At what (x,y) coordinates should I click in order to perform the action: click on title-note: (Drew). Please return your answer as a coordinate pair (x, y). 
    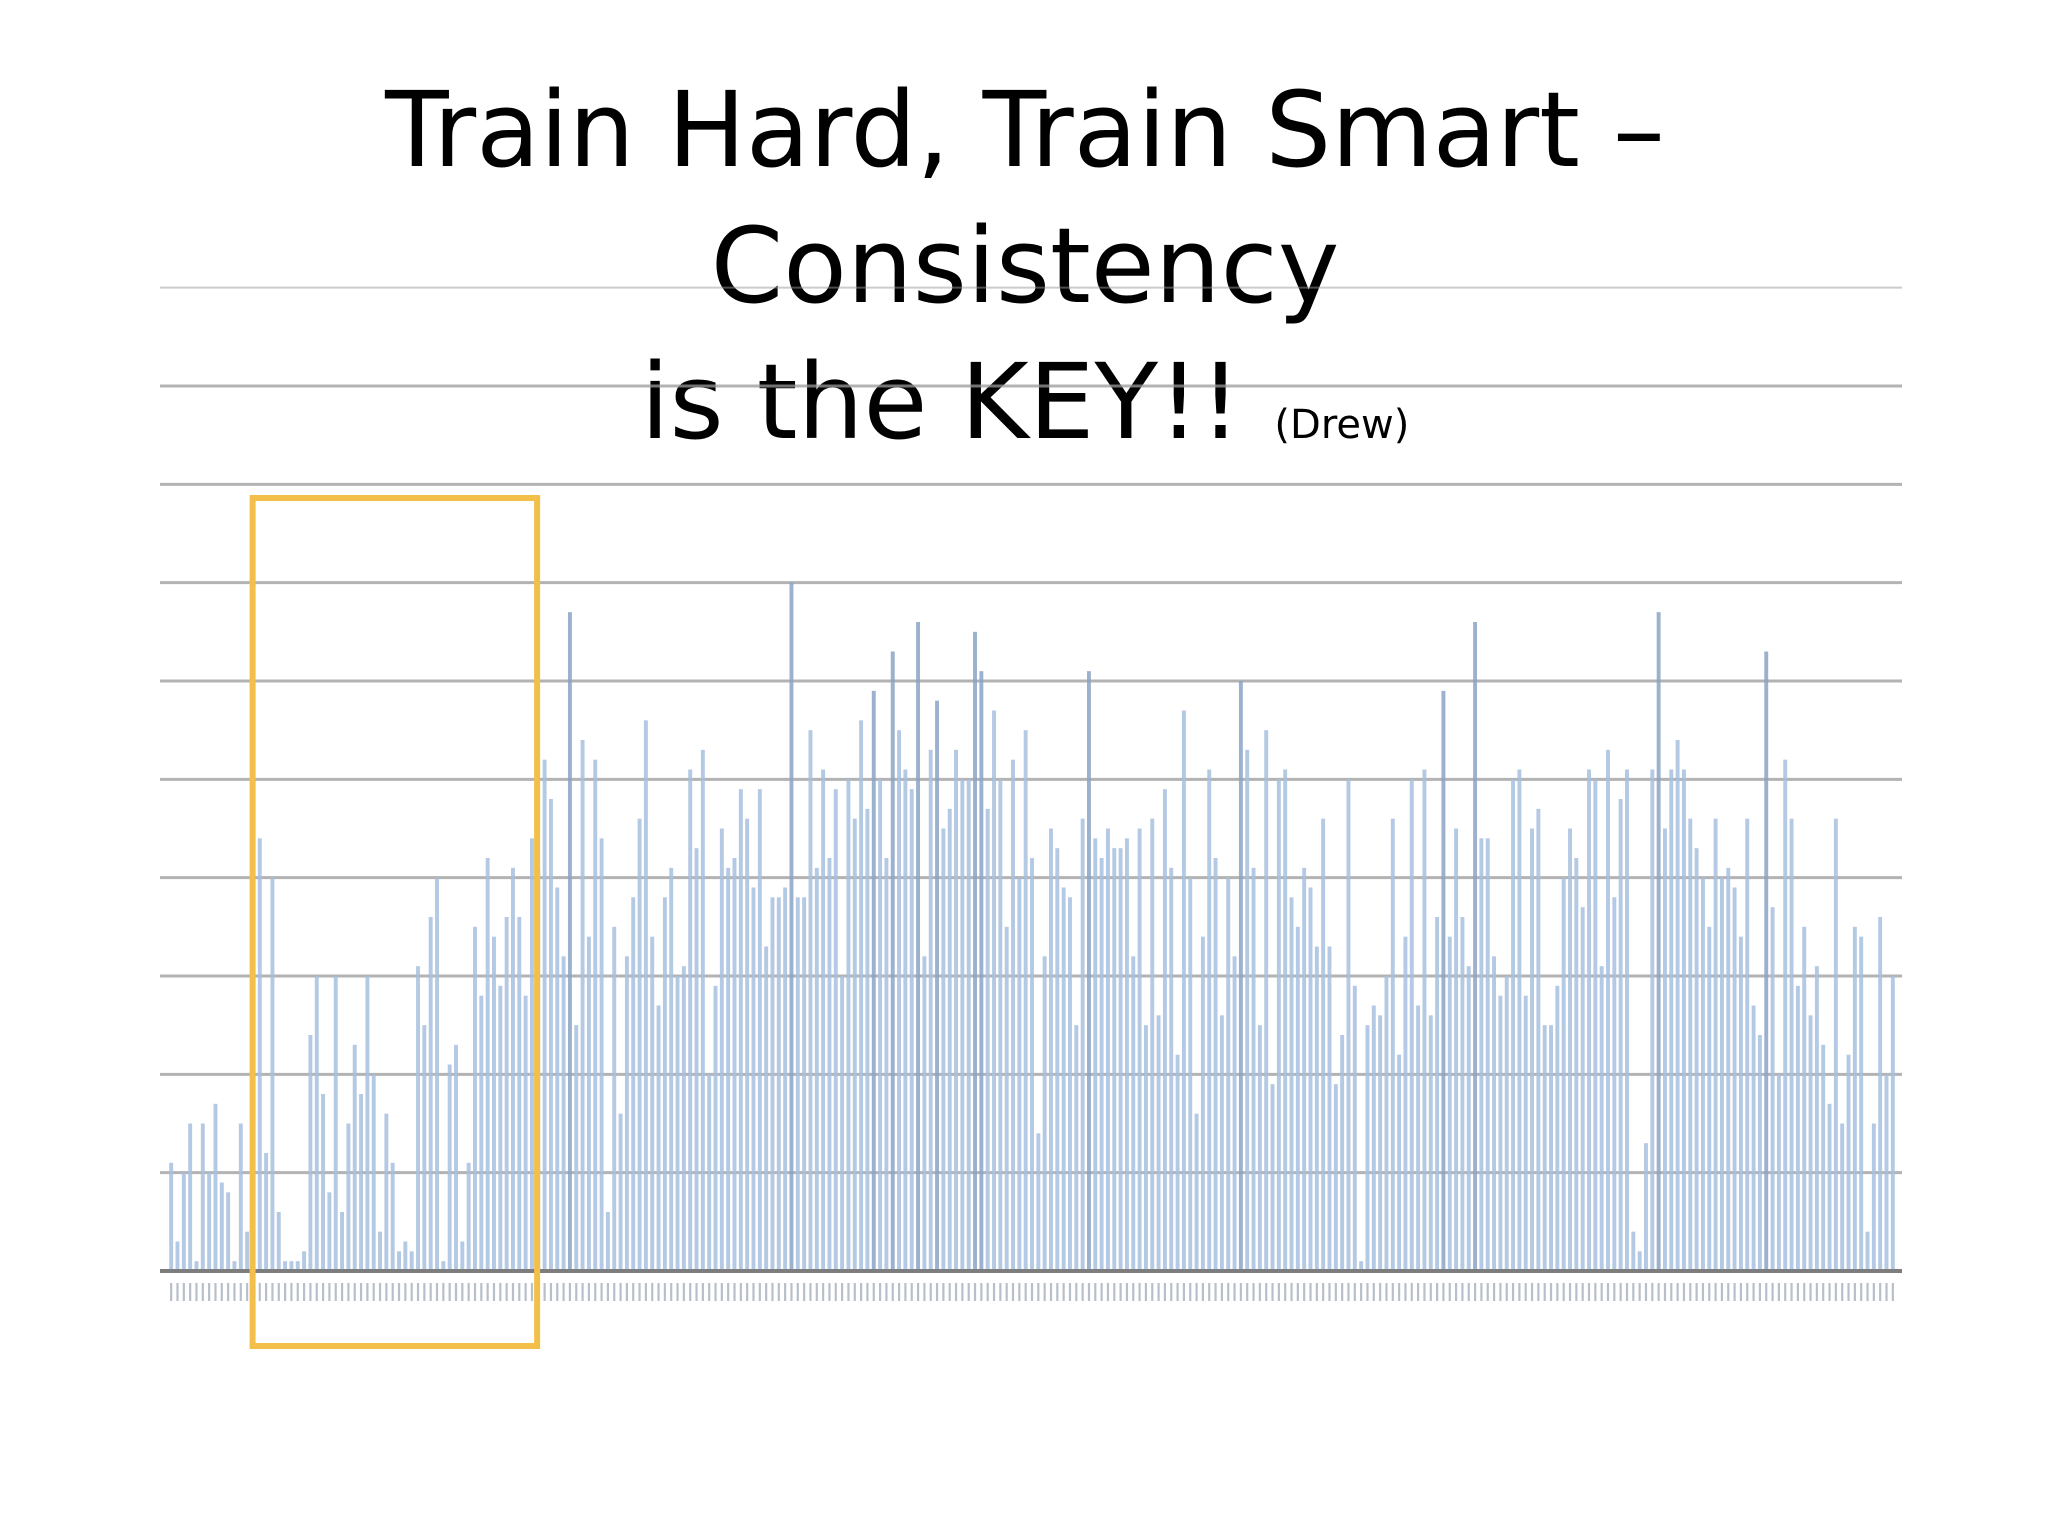
    Looking at the image, I should click on (1342, 425).